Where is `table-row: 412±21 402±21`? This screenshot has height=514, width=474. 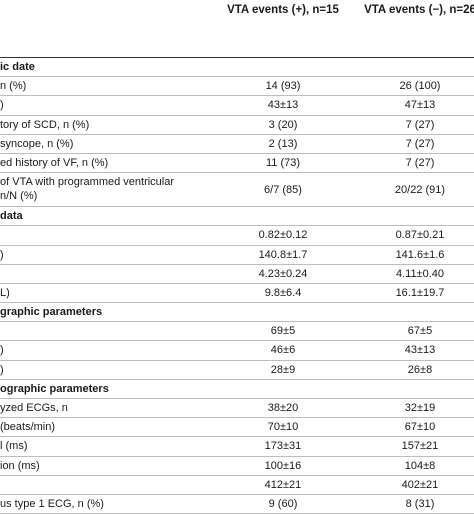
table-row: 412±21 402±21 is located at coordinates (237, 485).